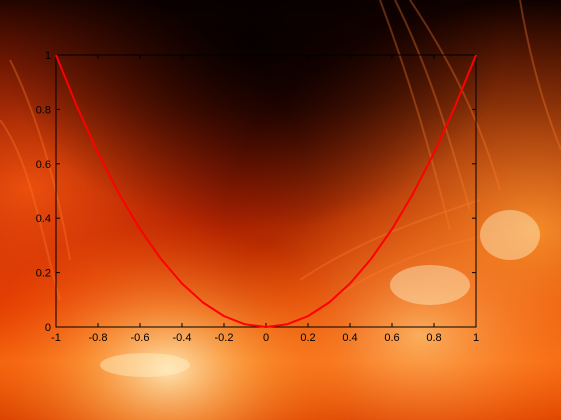 Image resolution: width=561 pixels, height=420 pixels. What do you see at coordinates (43, 219) in the screenshot?
I see `y-tick-label: 0.4` at bounding box center [43, 219].